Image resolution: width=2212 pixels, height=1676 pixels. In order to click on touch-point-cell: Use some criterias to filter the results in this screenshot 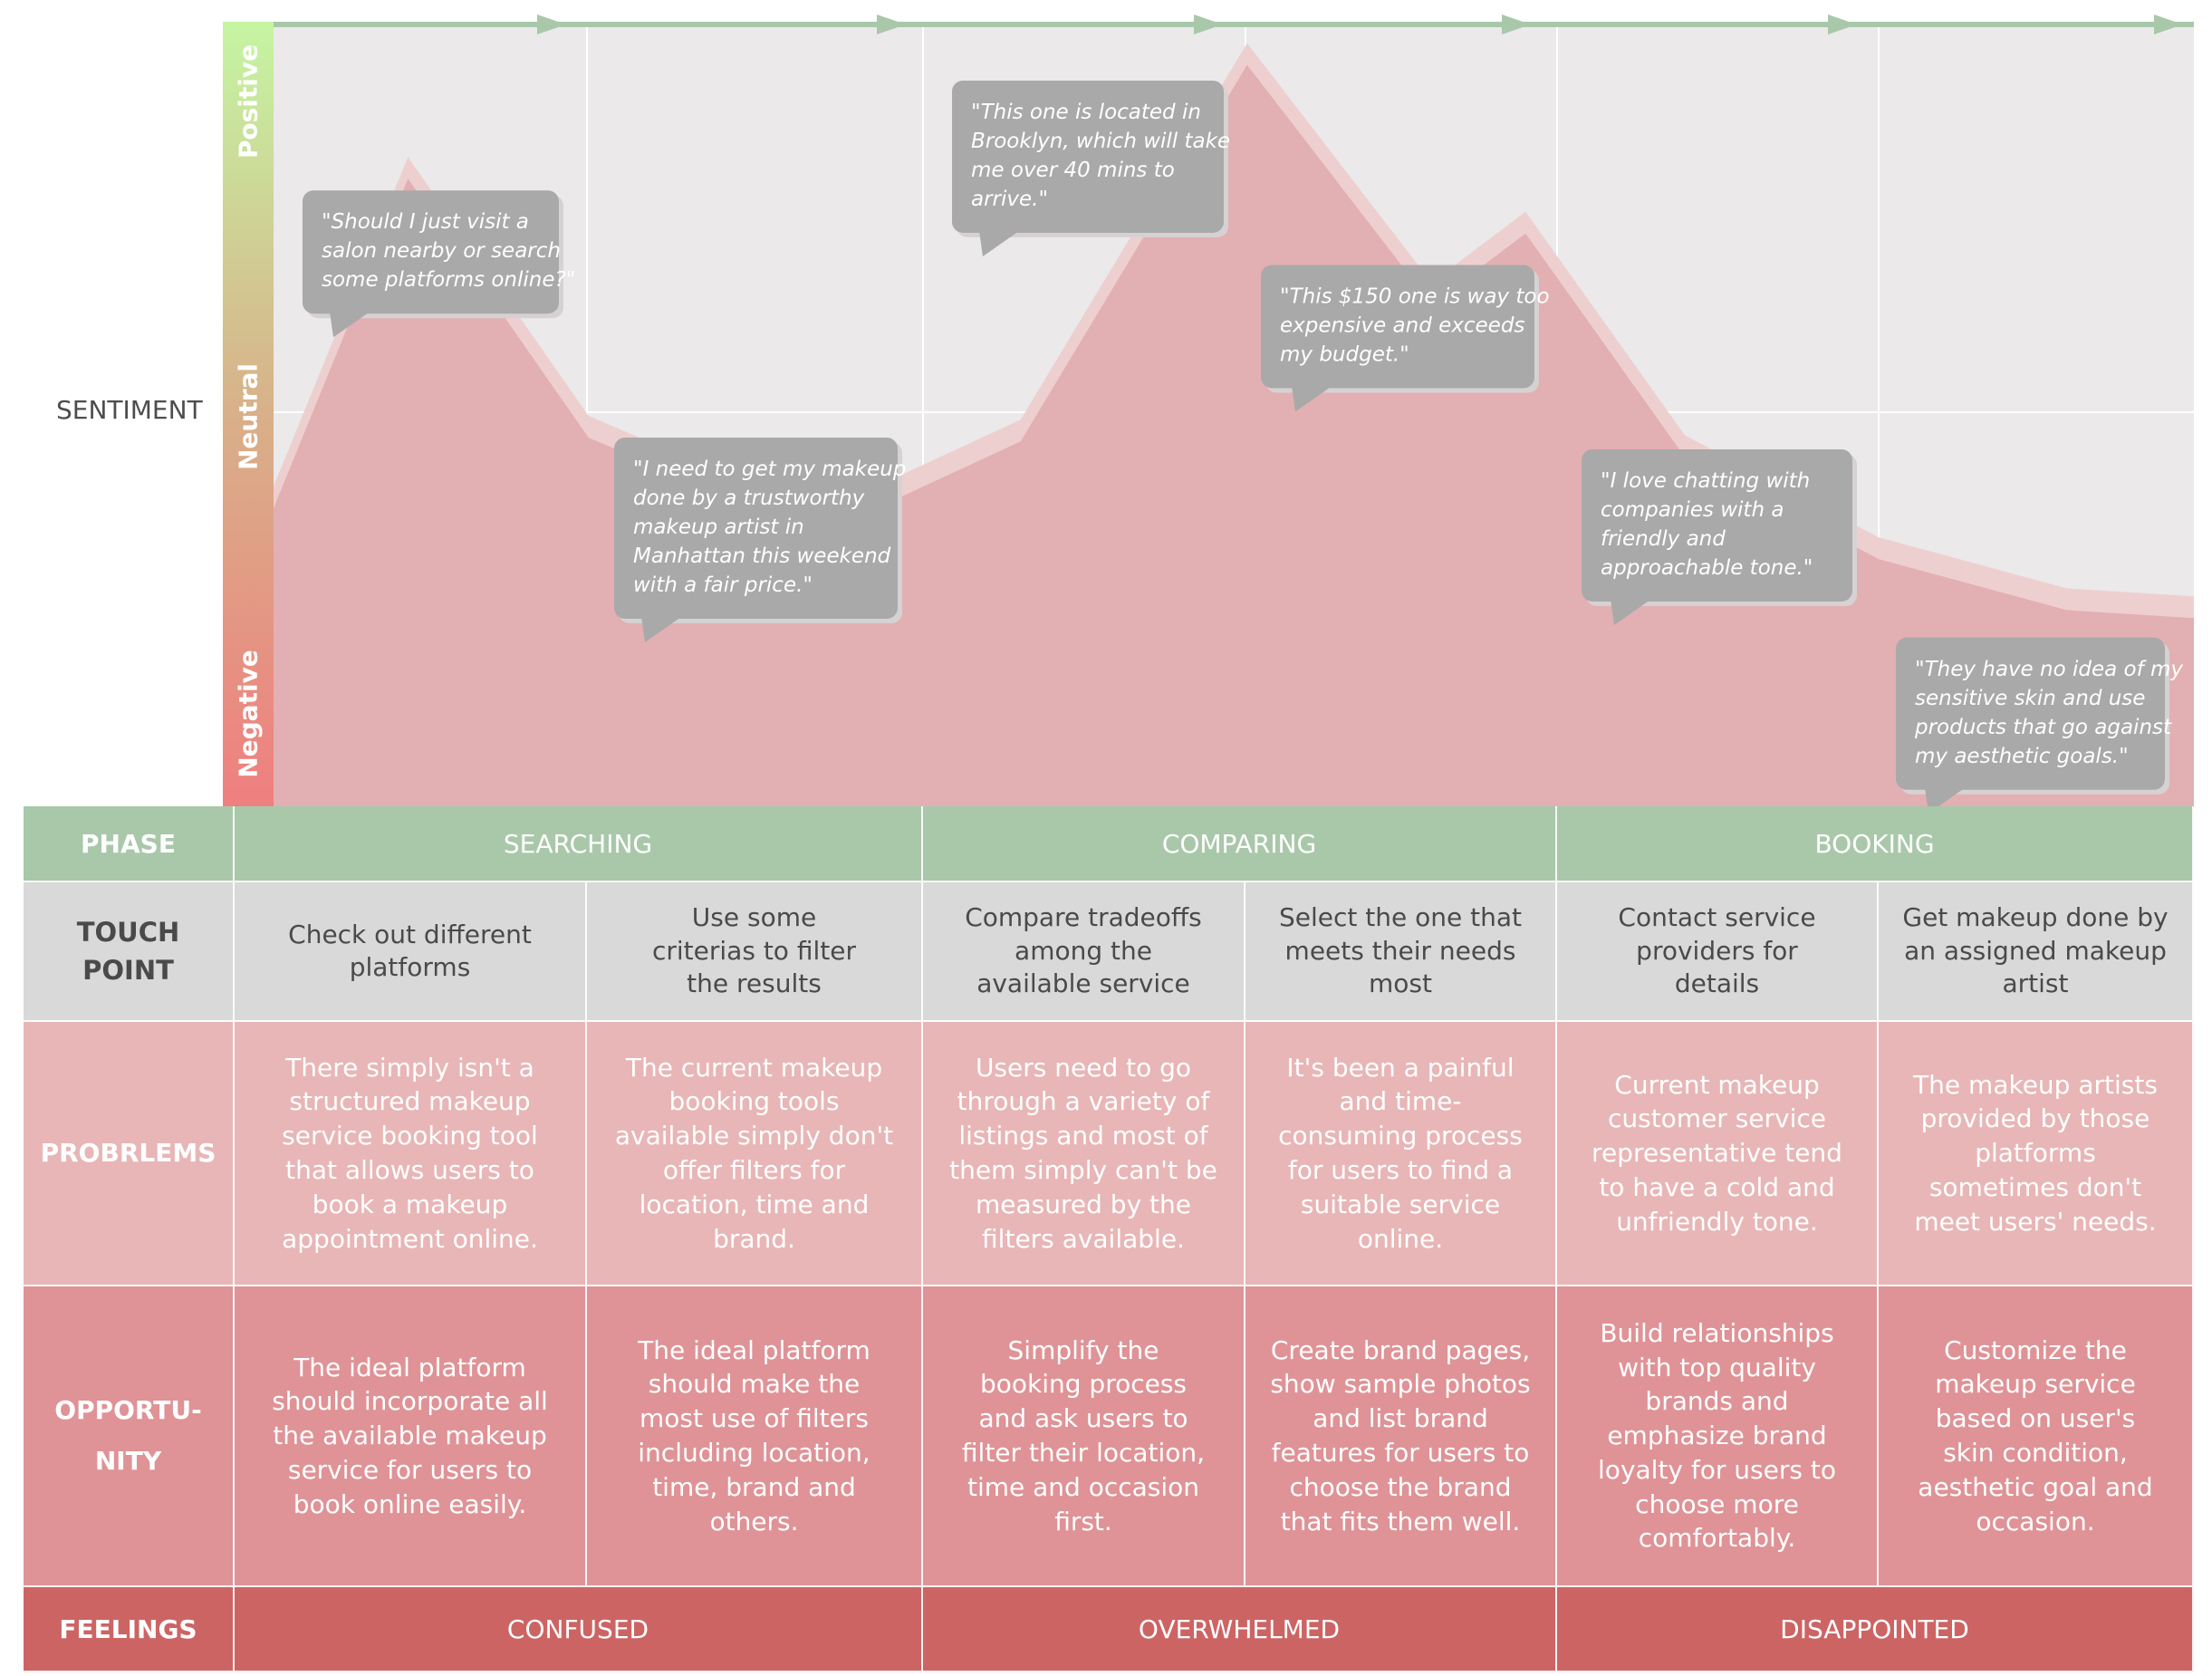, I will do `click(755, 952)`.